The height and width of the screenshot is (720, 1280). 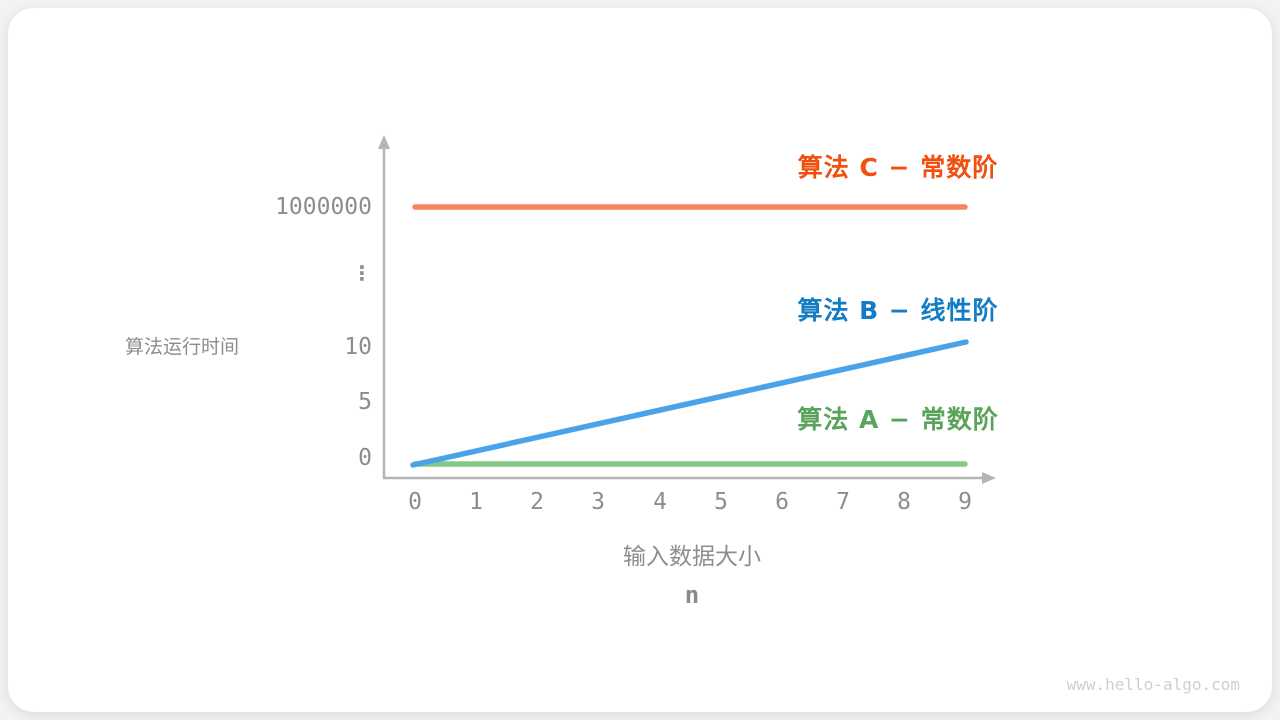 I want to click on watermark: www.hello-algo.com, so click(x=1153, y=684).